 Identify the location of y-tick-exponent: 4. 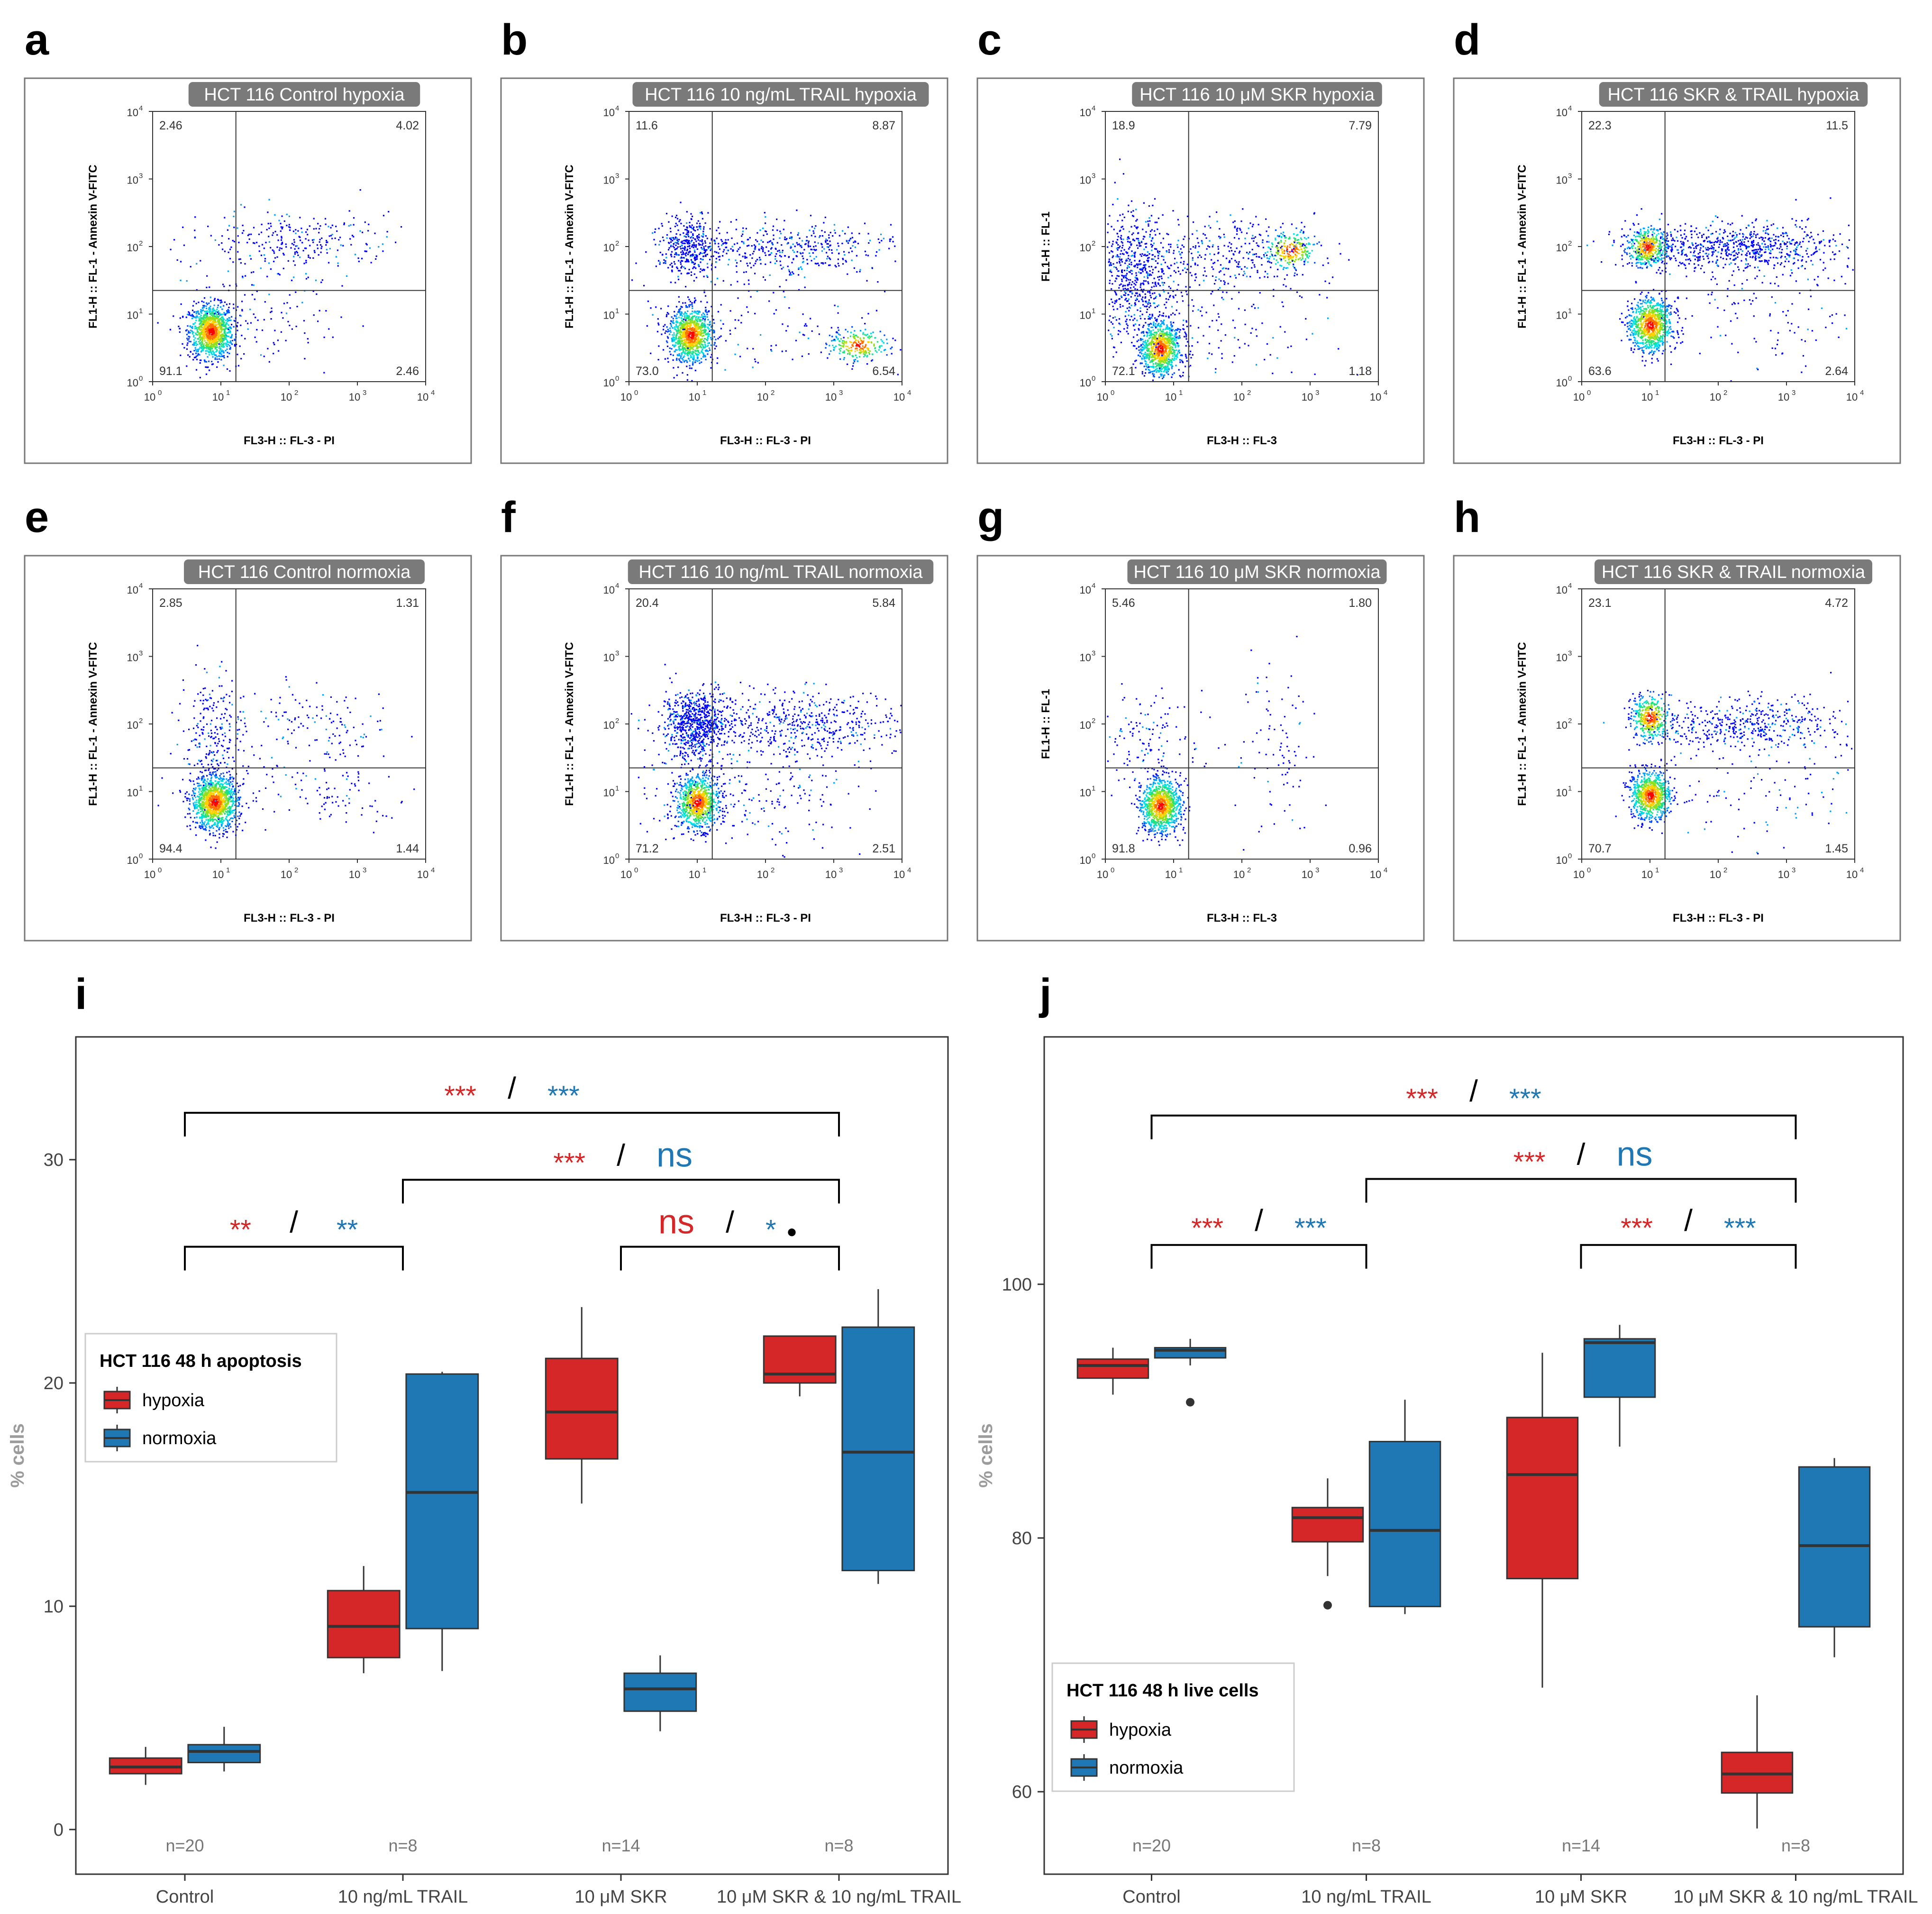
(141, 108).